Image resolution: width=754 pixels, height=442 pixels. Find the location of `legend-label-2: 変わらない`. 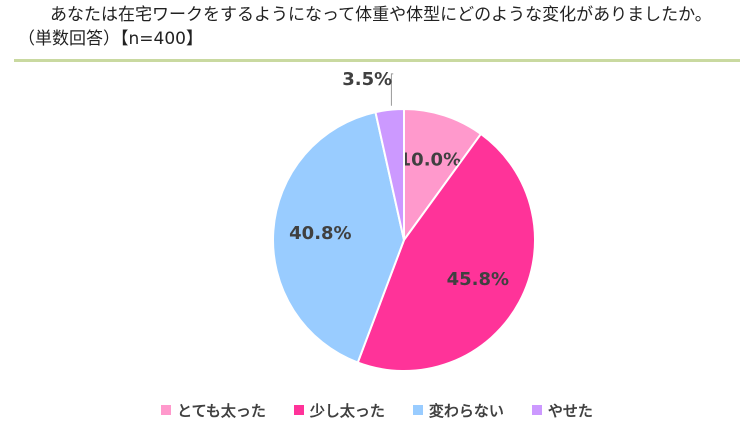

legend-label-2: 変わらない is located at coordinates (466, 410).